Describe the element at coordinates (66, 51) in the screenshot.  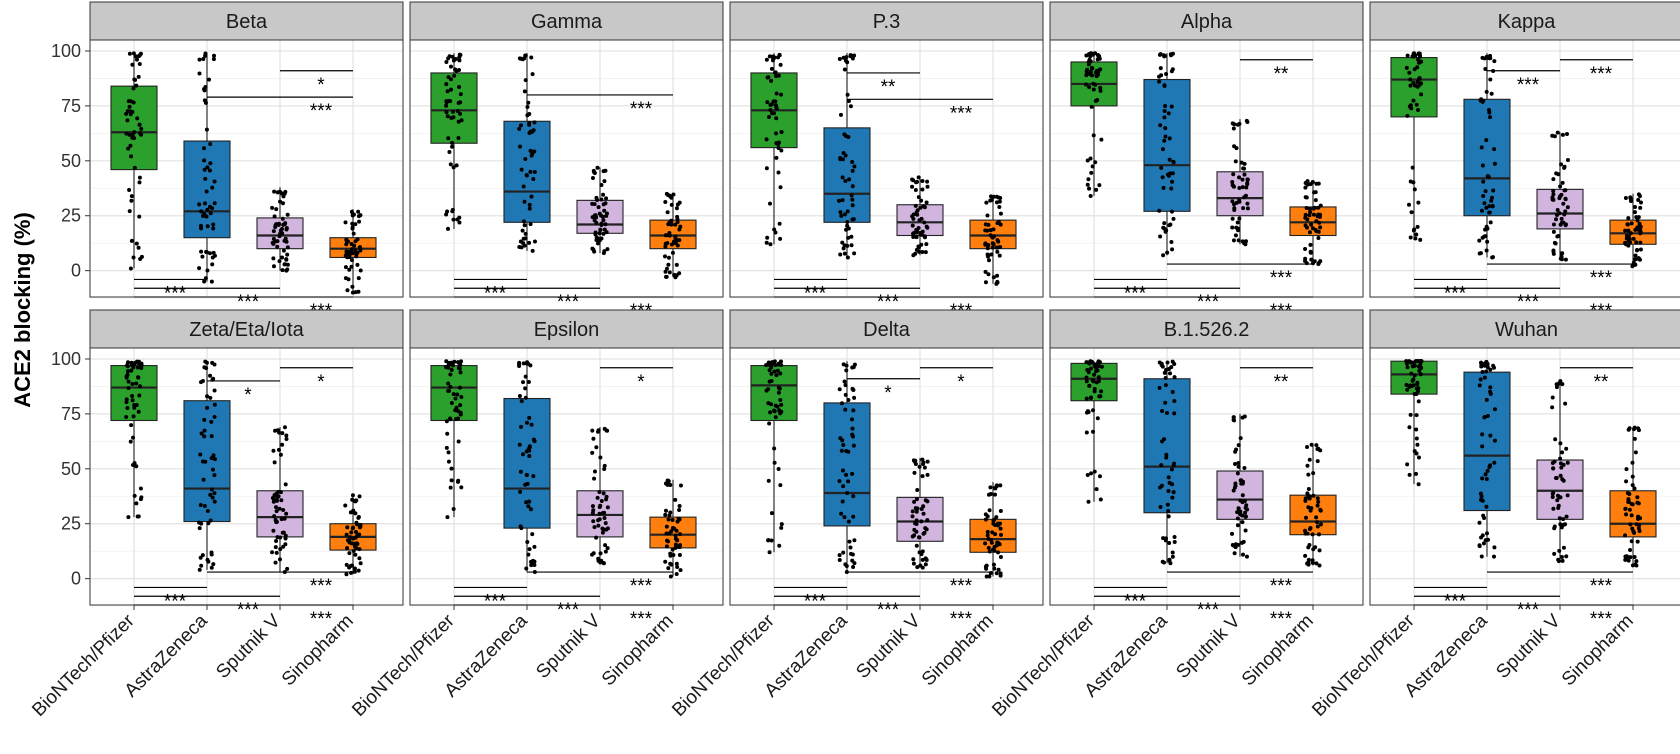
I see `y-tick-label: 100` at that location.